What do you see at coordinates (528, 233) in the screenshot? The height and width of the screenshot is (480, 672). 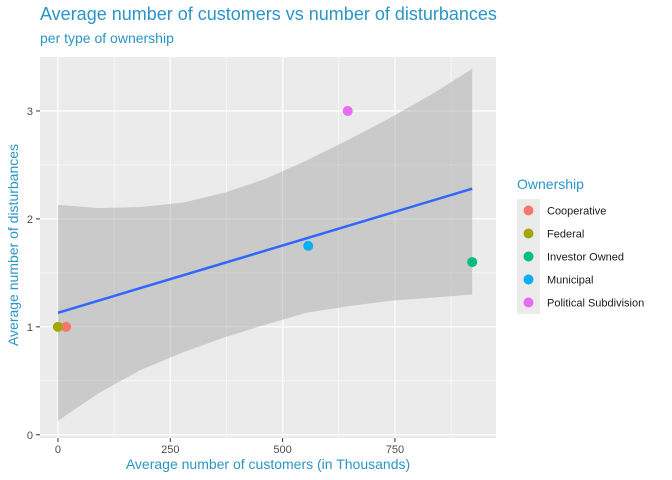 I see `legend-swatch-federal` at bounding box center [528, 233].